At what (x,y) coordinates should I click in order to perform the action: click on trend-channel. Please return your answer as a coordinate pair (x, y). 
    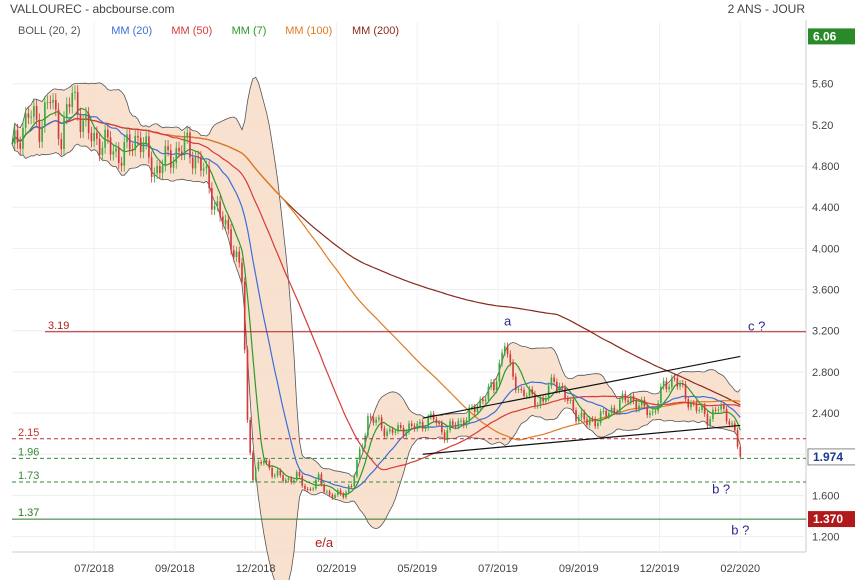
    Looking at the image, I should click on (581, 405).